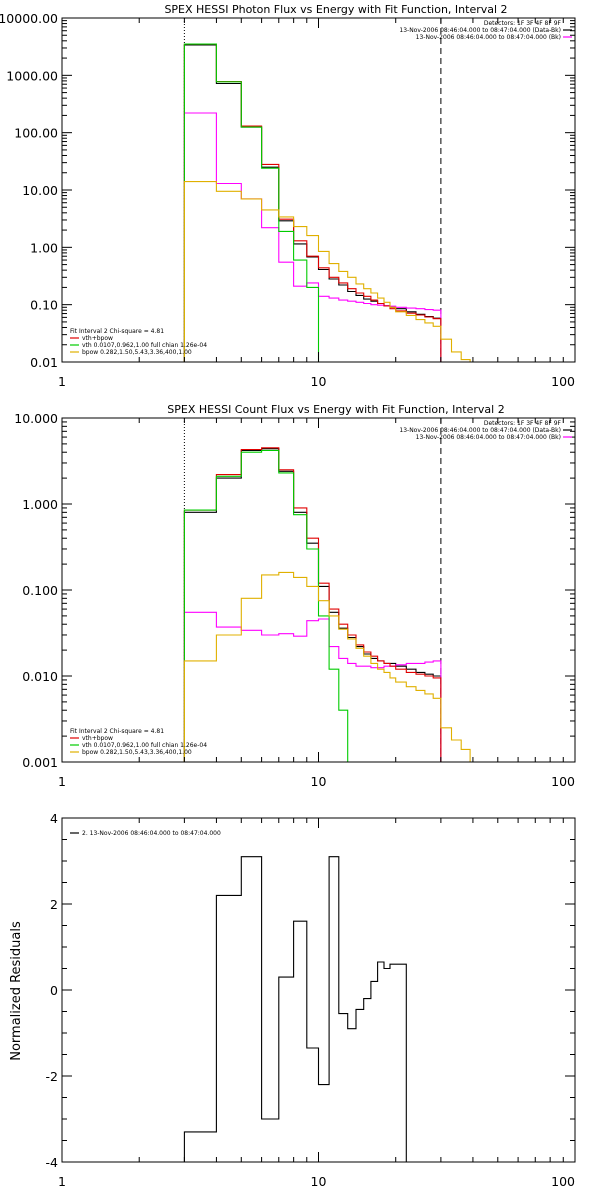 The width and height of the screenshot is (600, 1204). Describe the element at coordinates (40, 762) in the screenshot. I see `y-tick-label: 0.001` at that location.